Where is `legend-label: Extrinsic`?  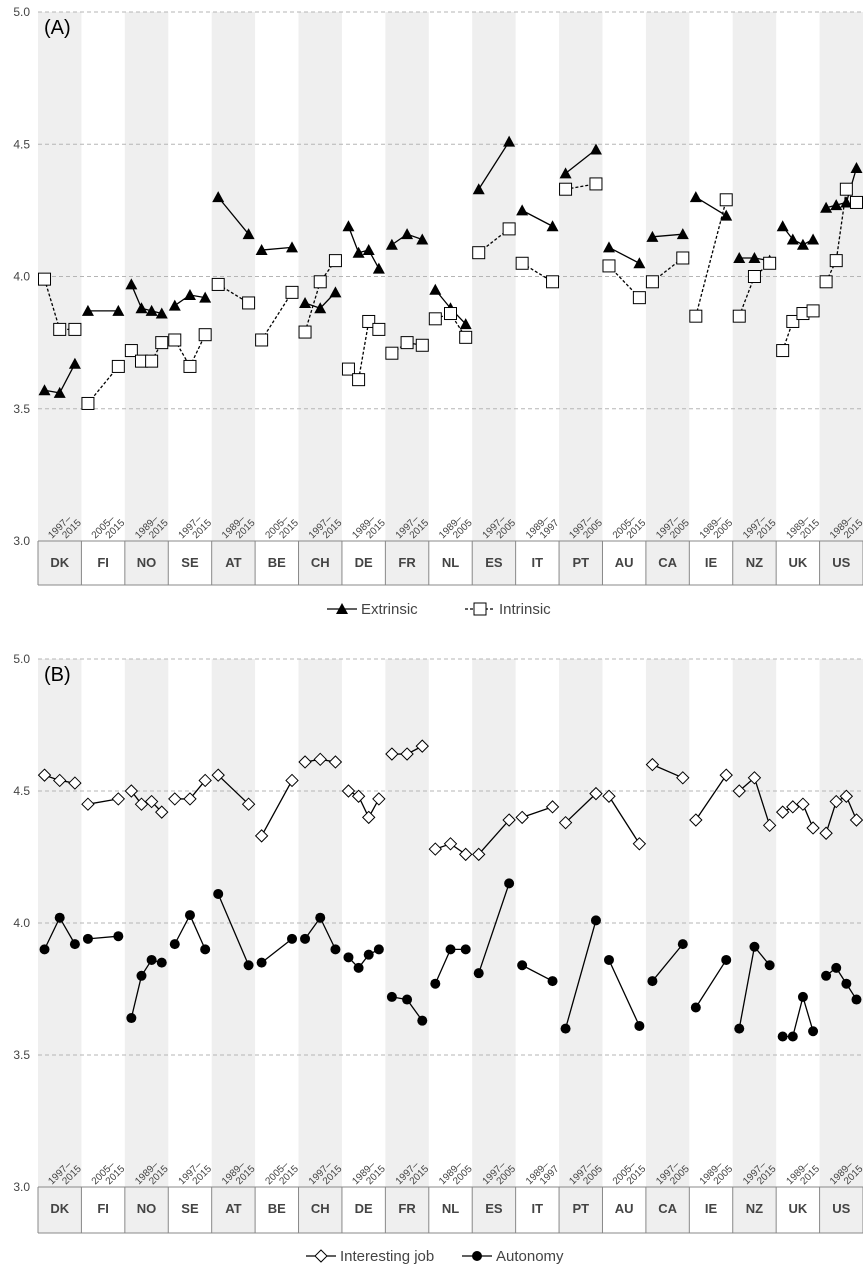 legend-label: Extrinsic is located at coordinates (389, 609).